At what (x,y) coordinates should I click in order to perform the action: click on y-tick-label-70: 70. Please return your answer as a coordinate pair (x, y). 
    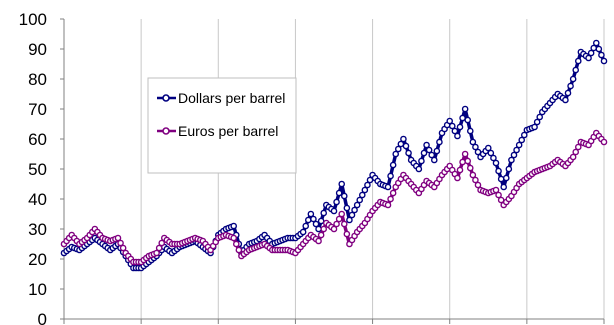
    Looking at the image, I should click on (37, 109).